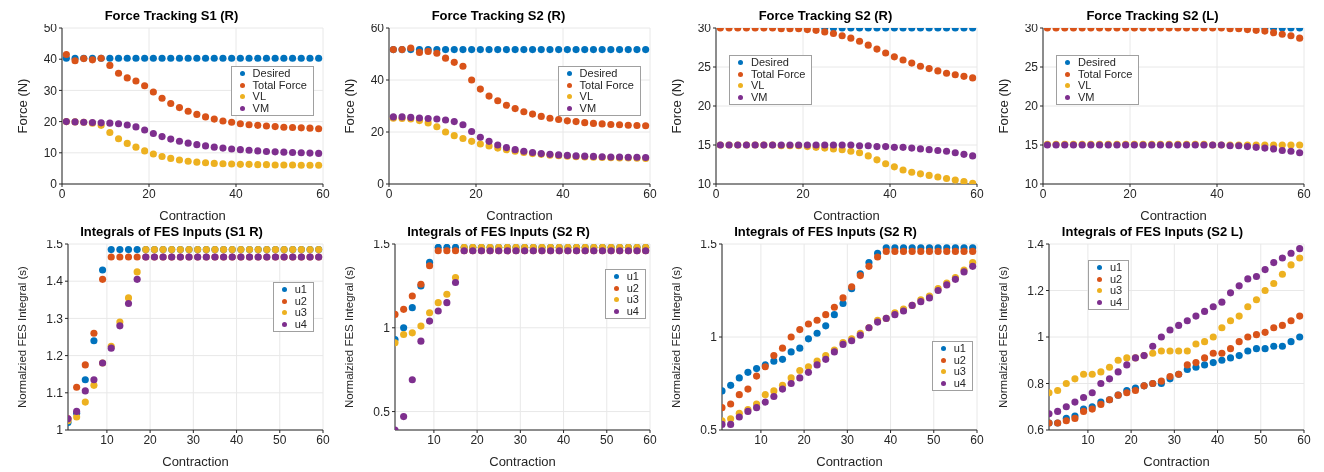 The height and width of the screenshot is (472, 1324). Describe the element at coordinates (171, 231) in the screenshot. I see `chart-title: Integrals of FES Inputs (S1 R)` at that location.